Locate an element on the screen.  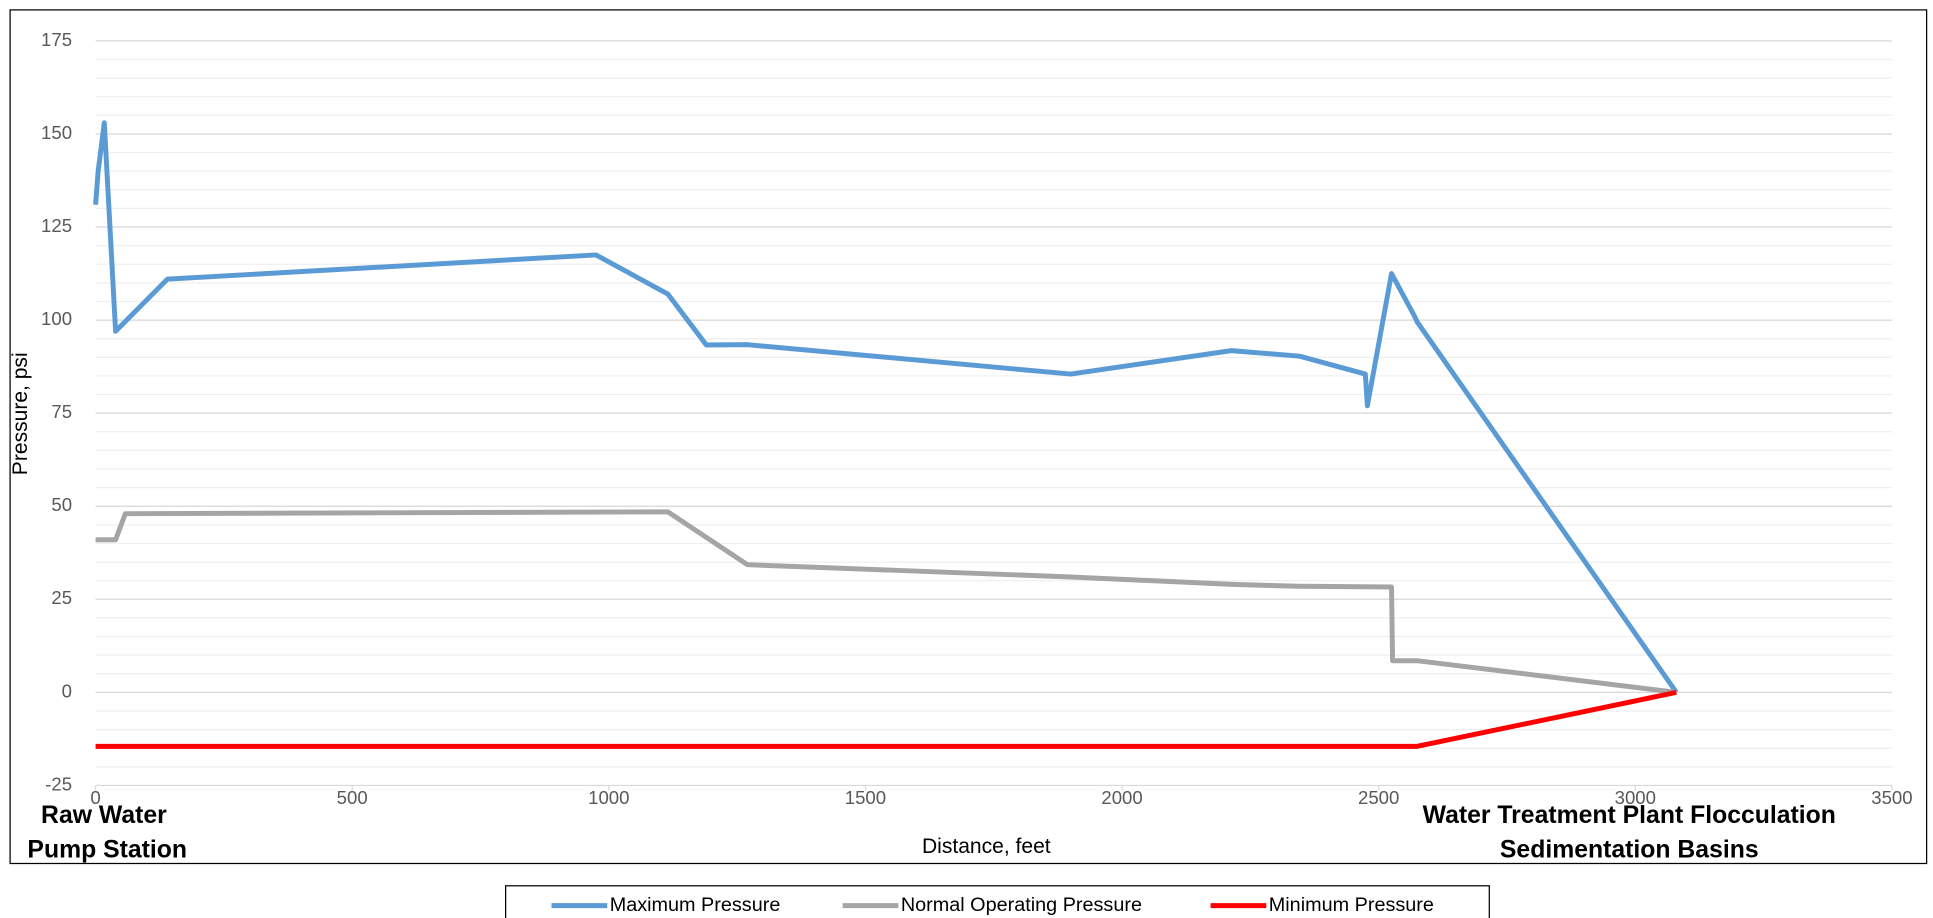
y-tick-label: -25 is located at coordinates (58, 783).